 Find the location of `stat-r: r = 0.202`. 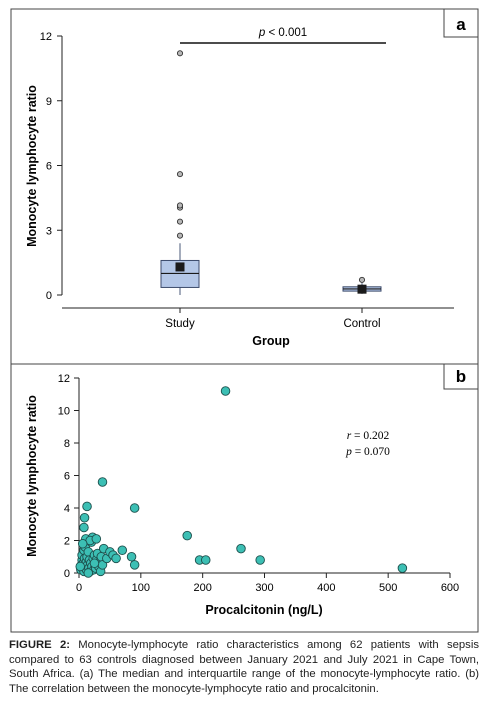

stat-r: r = 0.202 is located at coordinates (368, 436).